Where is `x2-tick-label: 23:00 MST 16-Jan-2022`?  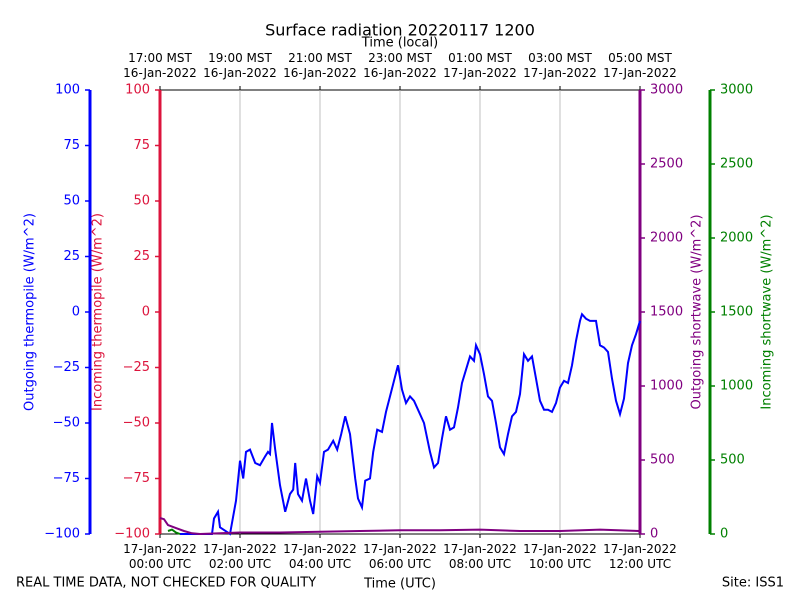
x2-tick-label: 23:00 MST 16-Jan-2022 is located at coordinates (400, 65).